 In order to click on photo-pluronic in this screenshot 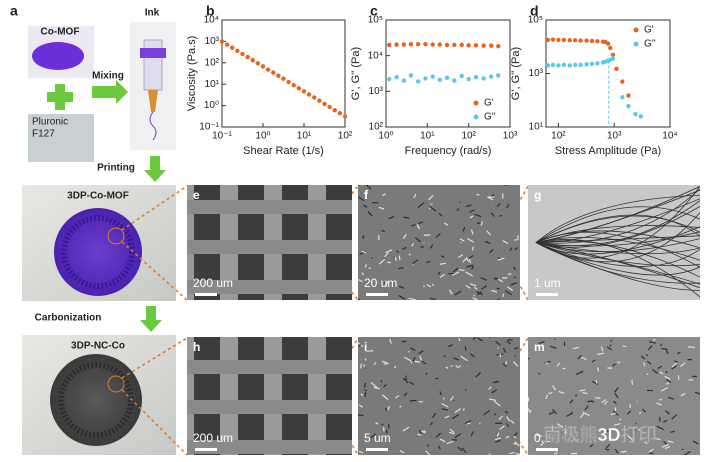, I will do `click(61, 138)`.